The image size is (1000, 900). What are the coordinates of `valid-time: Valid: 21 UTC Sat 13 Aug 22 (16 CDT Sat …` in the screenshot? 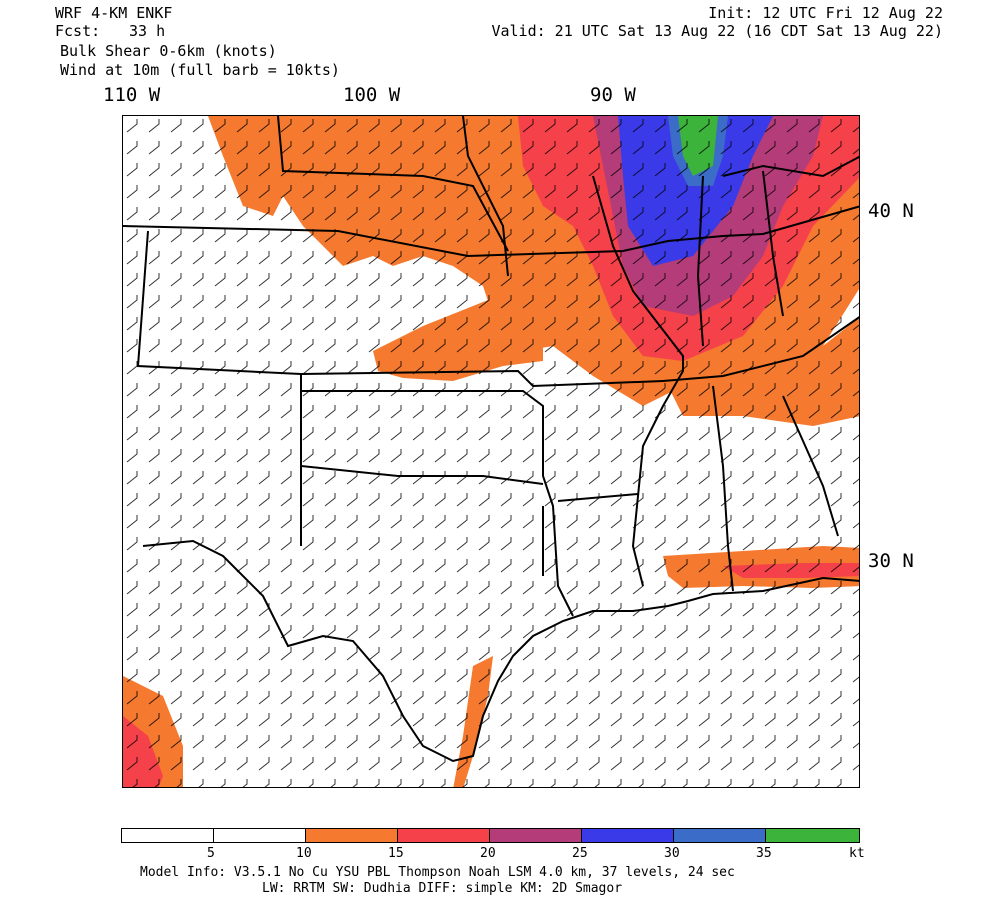 It's located at (717, 31).